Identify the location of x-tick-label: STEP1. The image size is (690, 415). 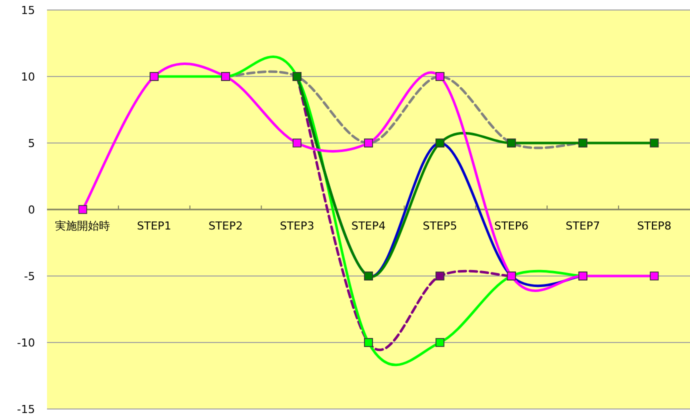
(154, 226).